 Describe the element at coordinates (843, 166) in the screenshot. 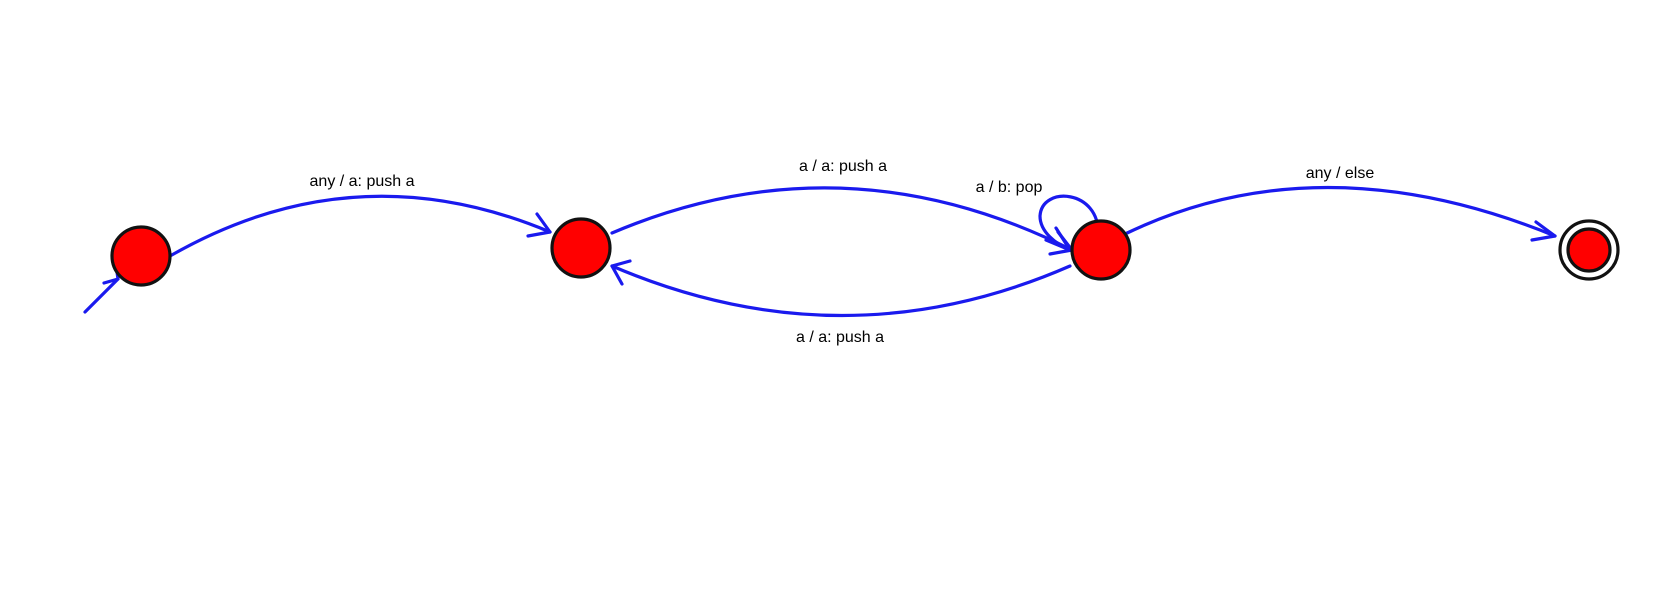

I see `transition-label-q1-q2: a / a: push a` at that location.